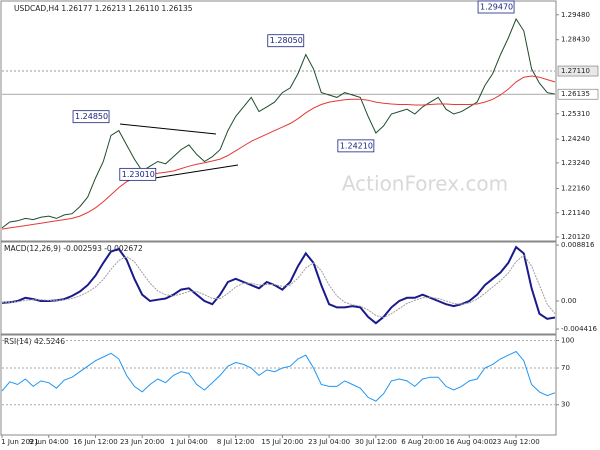 The height and width of the screenshot is (450, 600). Describe the element at coordinates (569, 301) in the screenshot. I see `y-tick-label: 0.00` at that location.